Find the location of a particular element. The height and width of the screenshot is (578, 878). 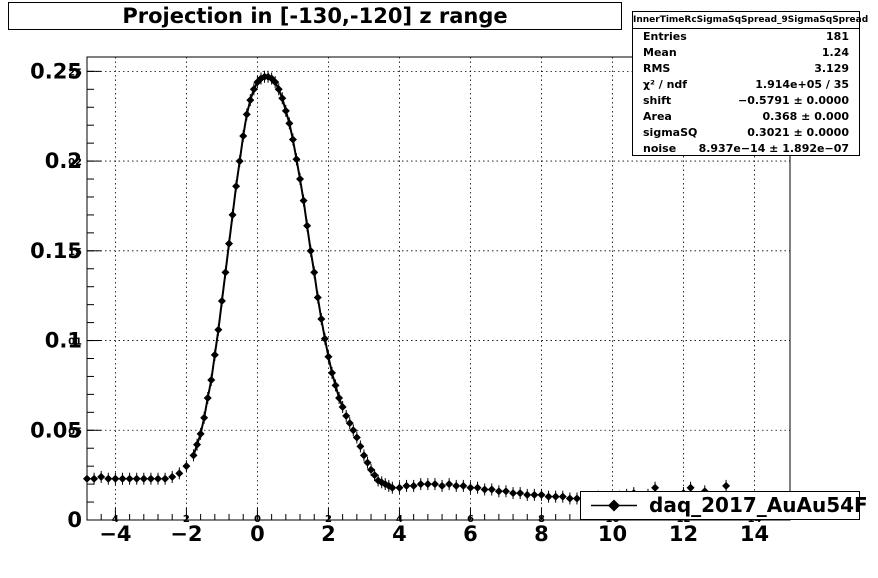

stats-row-mean: Mean 1.24 is located at coordinates (746, 53).